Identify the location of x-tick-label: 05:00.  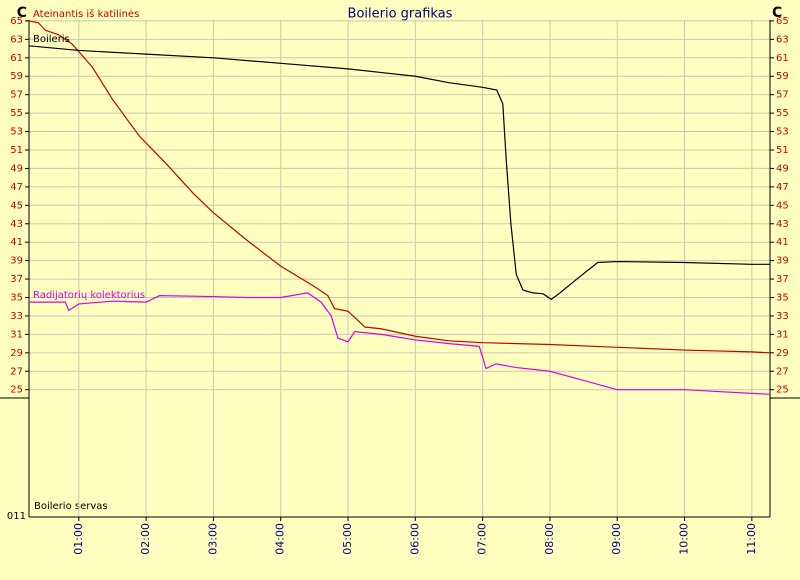
(347, 539).